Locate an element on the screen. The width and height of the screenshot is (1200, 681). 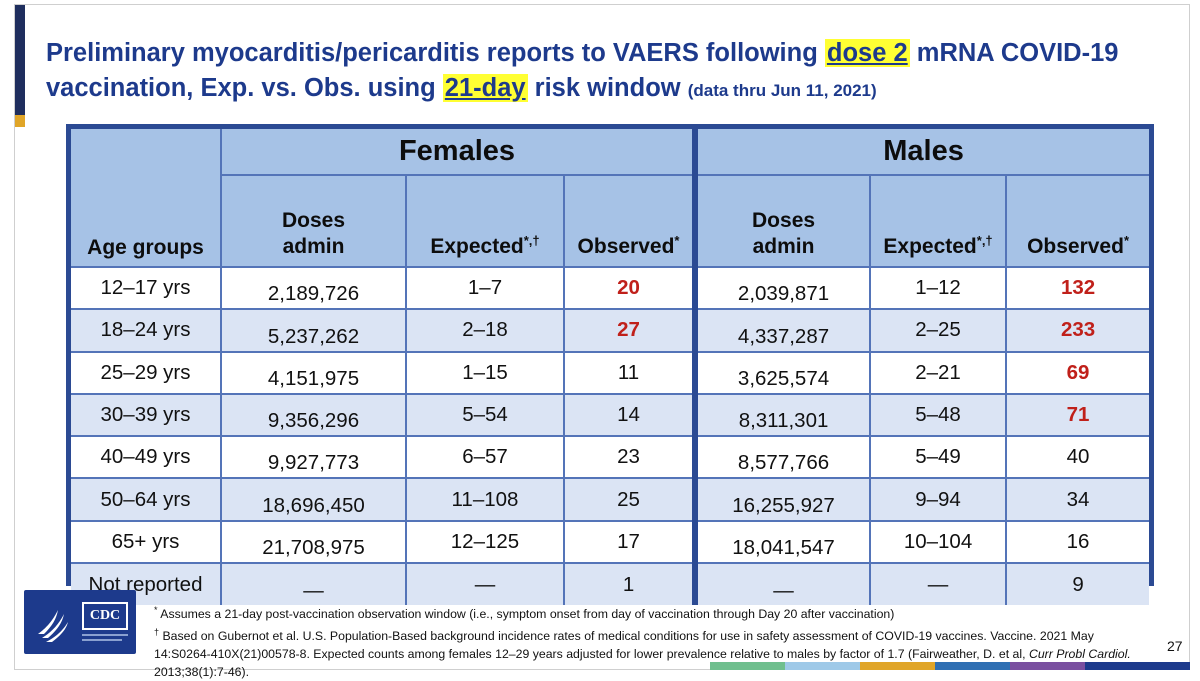
males-doses-cell: 8,311,301 is located at coordinates (781, 414).